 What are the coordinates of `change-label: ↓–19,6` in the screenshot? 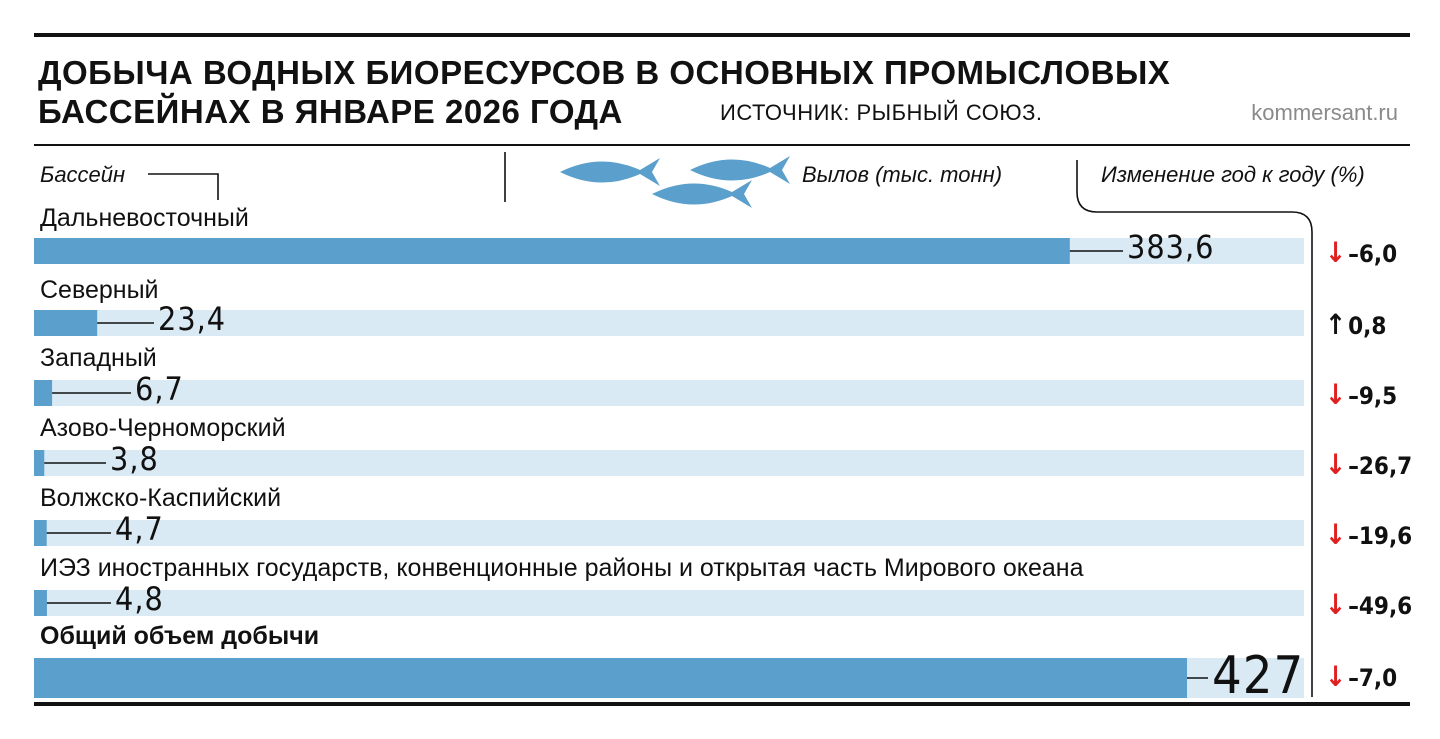 It's located at (1368, 534).